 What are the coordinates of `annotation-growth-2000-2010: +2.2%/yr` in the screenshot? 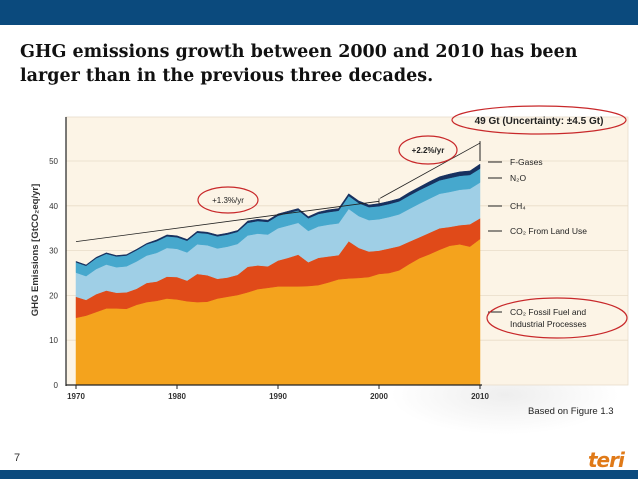 It's located at (428, 150).